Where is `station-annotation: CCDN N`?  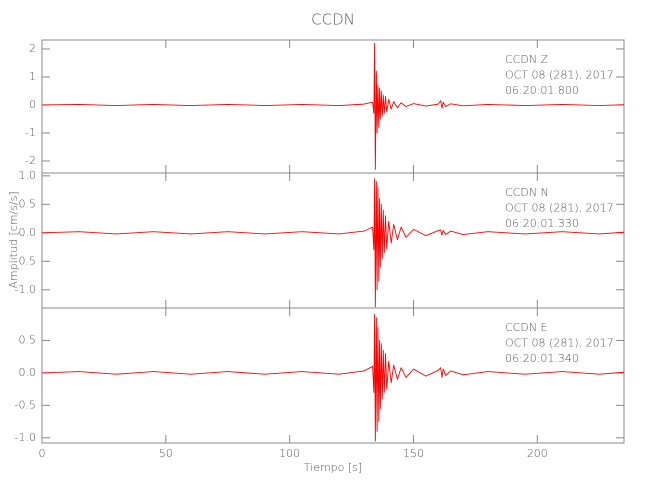
station-annotation: CCDN N is located at coordinates (527, 192).